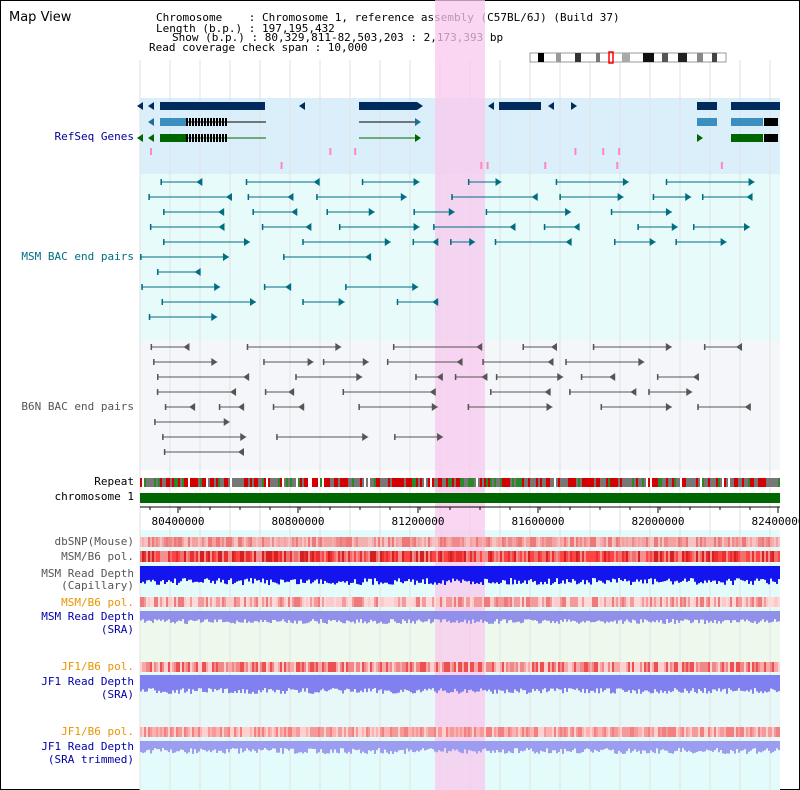 The width and height of the screenshot is (800, 790). I want to click on gene-strand-arrow, so click(491, 106).